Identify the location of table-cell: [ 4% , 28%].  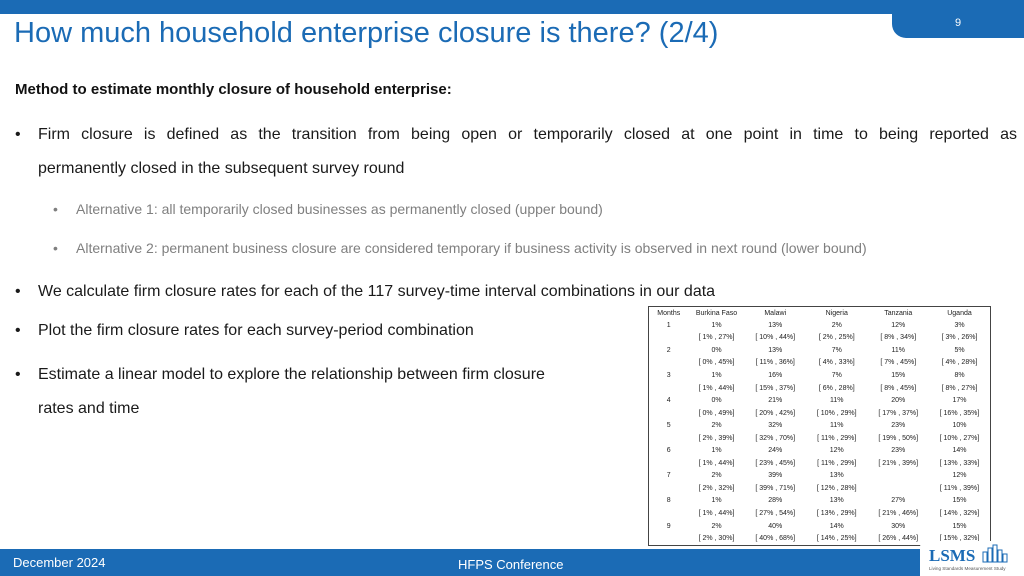
(959, 363).